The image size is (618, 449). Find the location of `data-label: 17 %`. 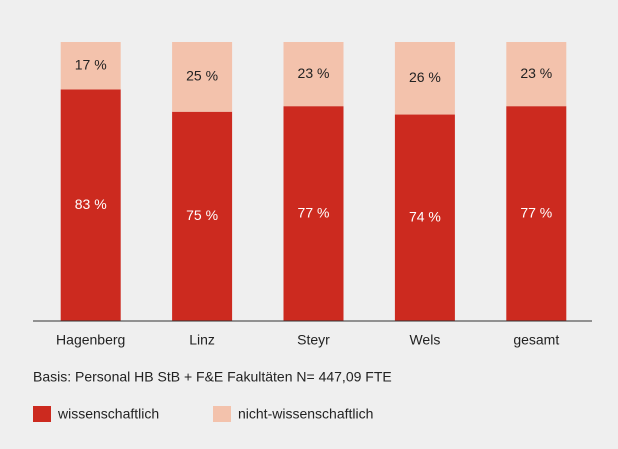

data-label: 17 % is located at coordinates (91, 64).